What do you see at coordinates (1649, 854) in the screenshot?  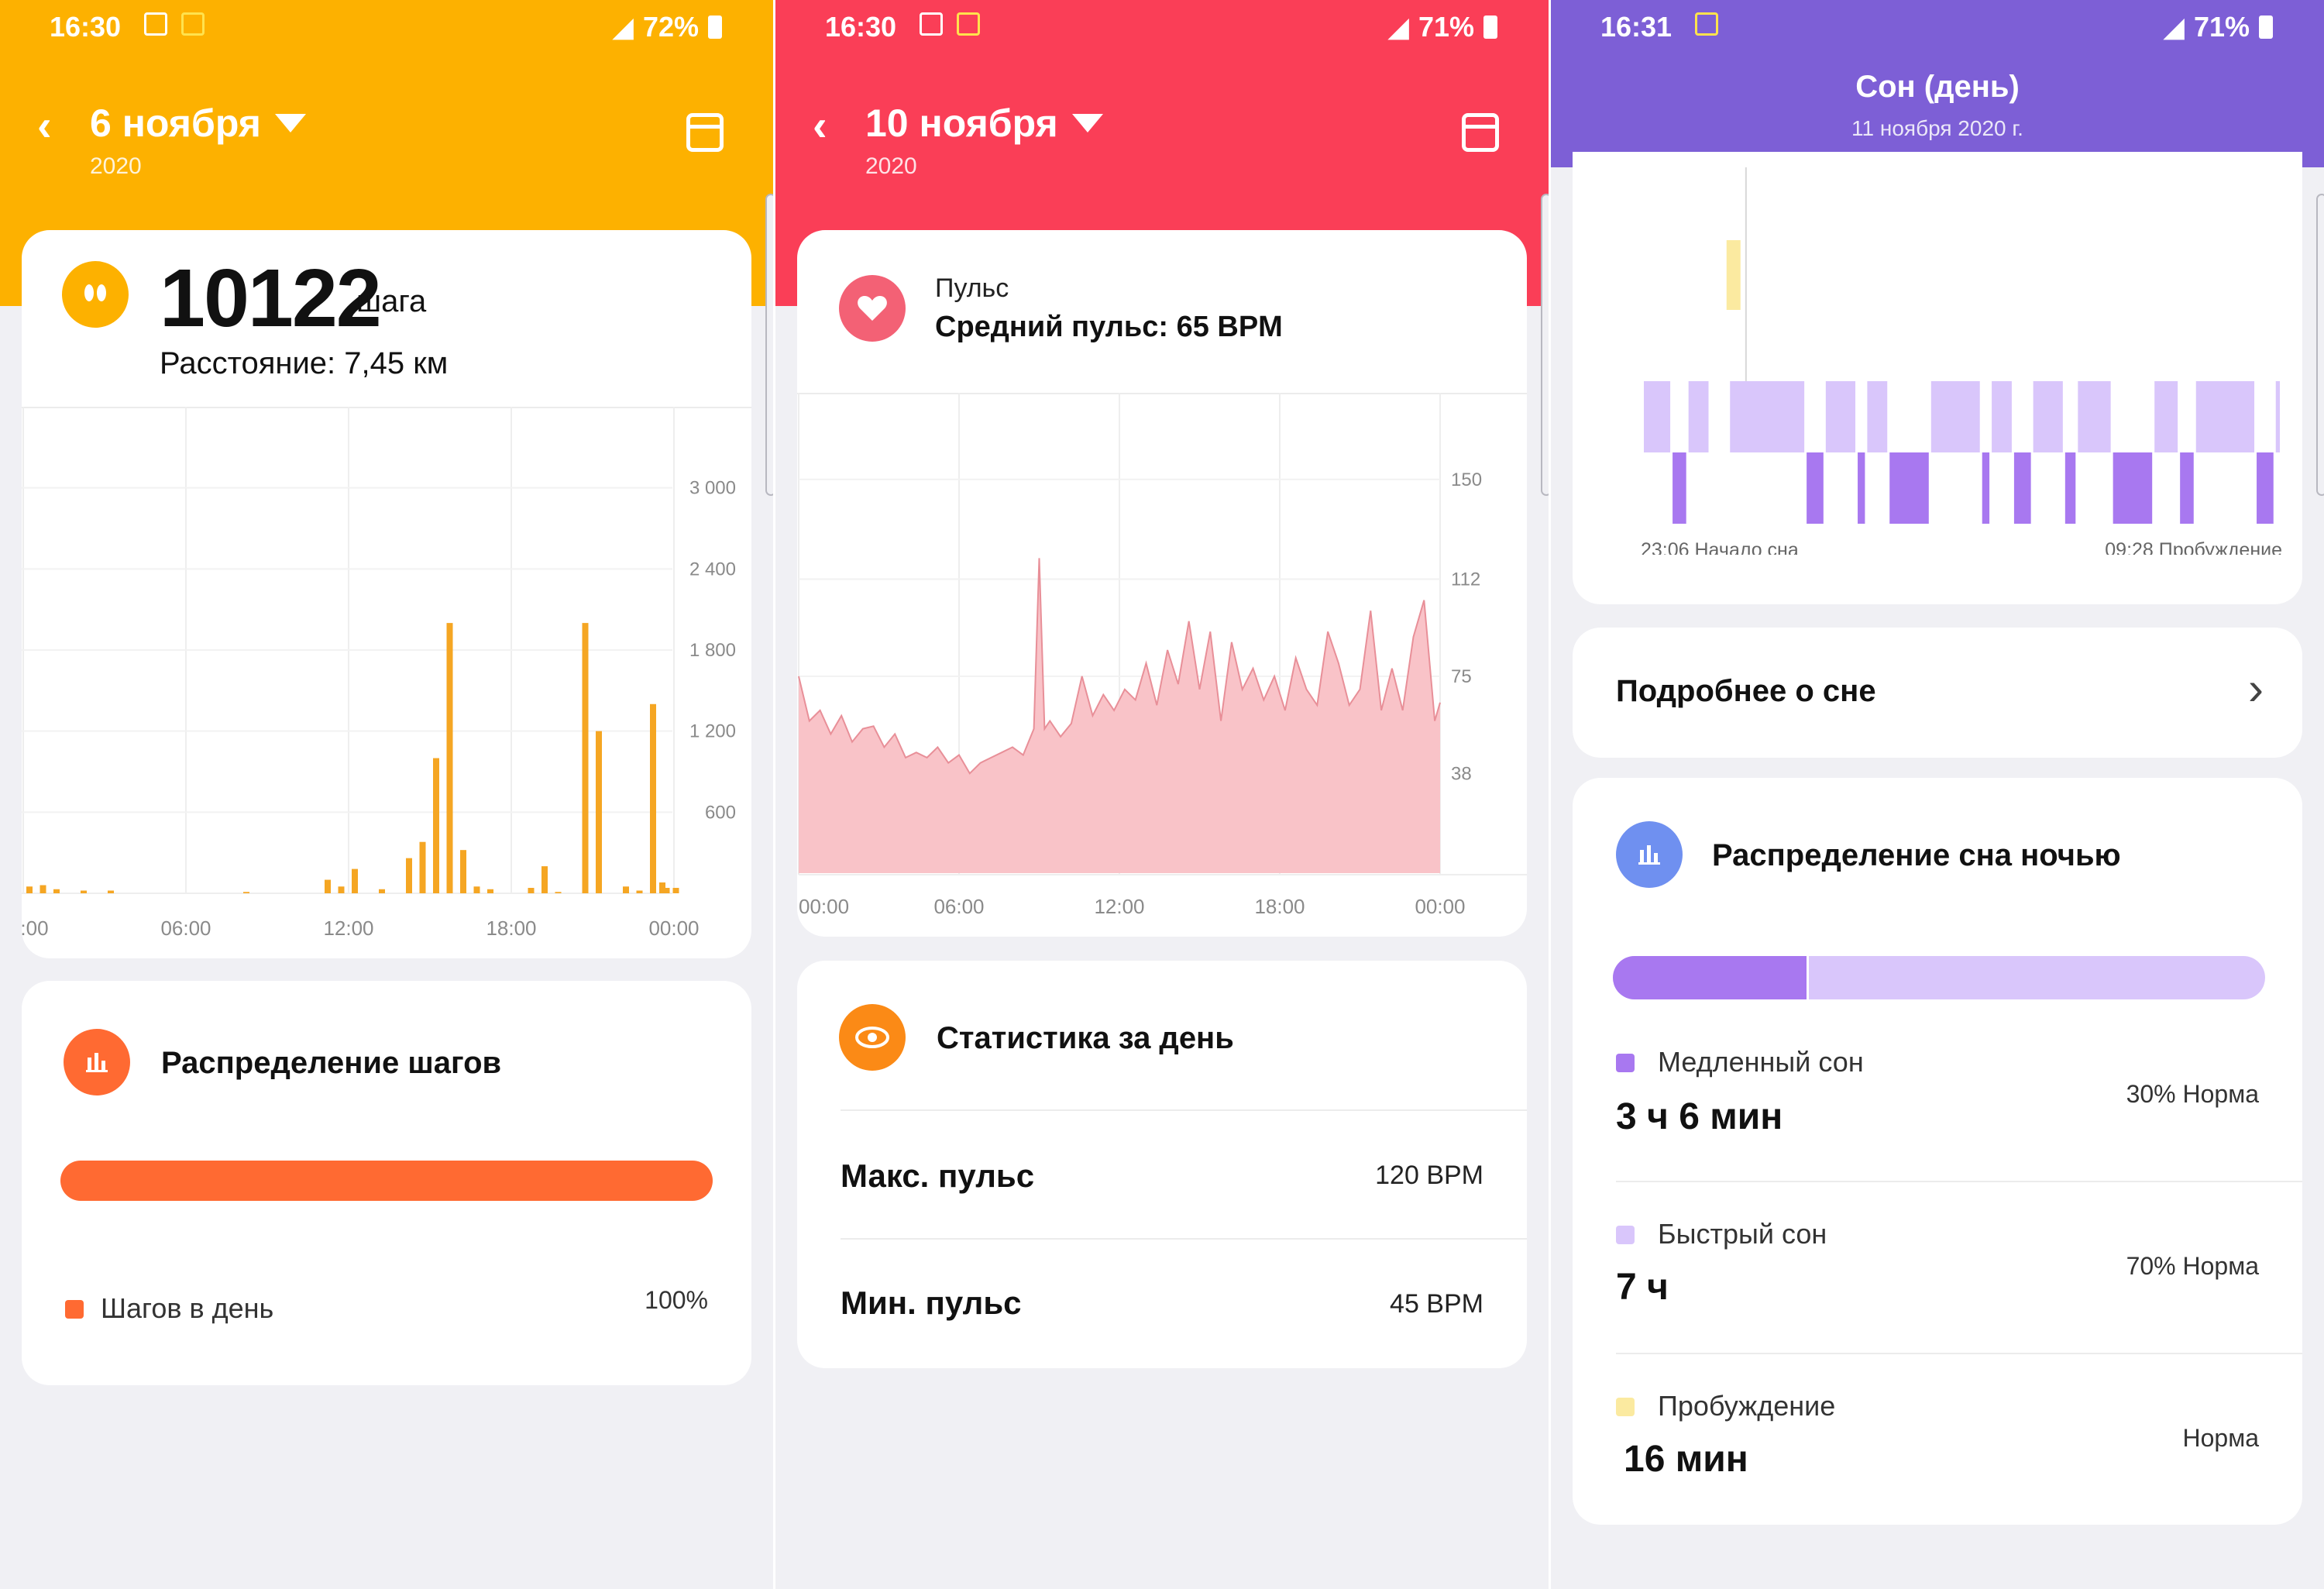 I see `bar-chart-icon` at bounding box center [1649, 854].